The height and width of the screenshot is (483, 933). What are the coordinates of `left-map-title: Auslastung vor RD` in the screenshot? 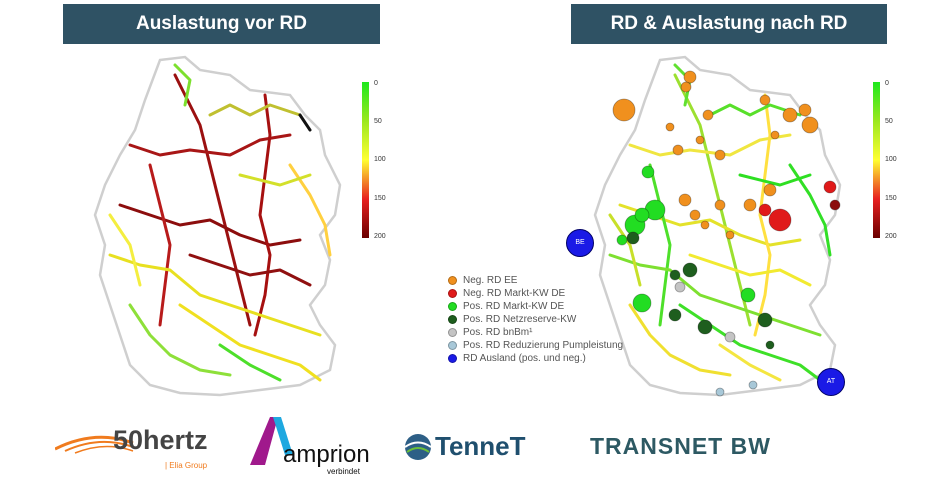 It's located at (221, 24).